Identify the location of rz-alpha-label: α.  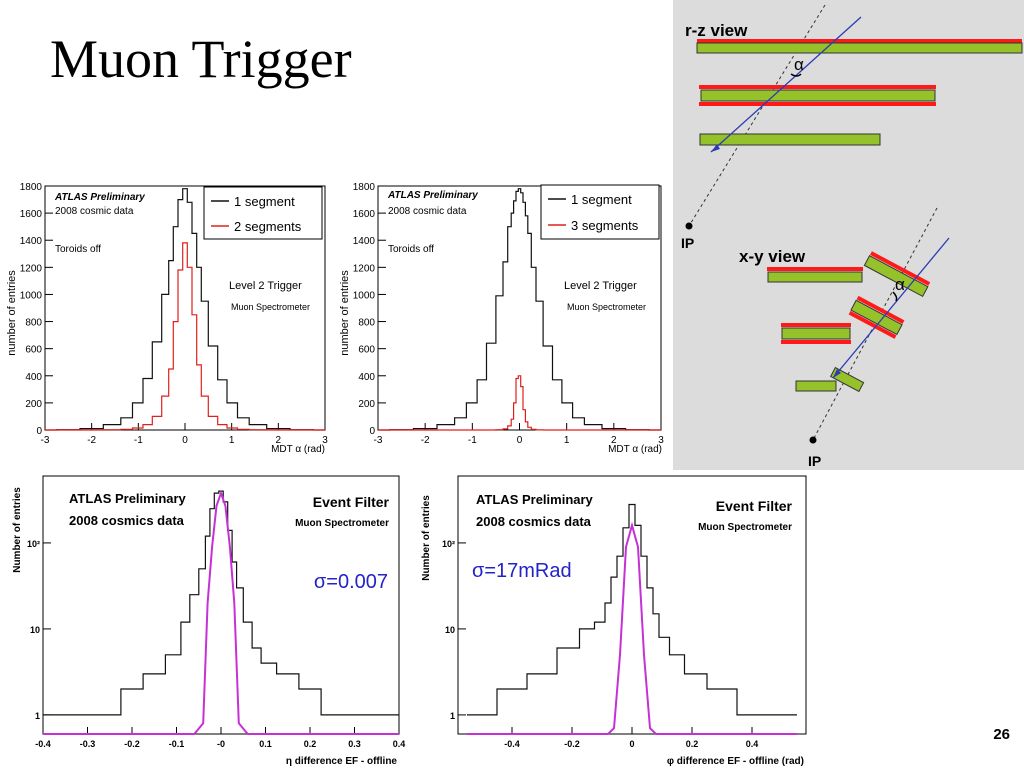
(799, 64).